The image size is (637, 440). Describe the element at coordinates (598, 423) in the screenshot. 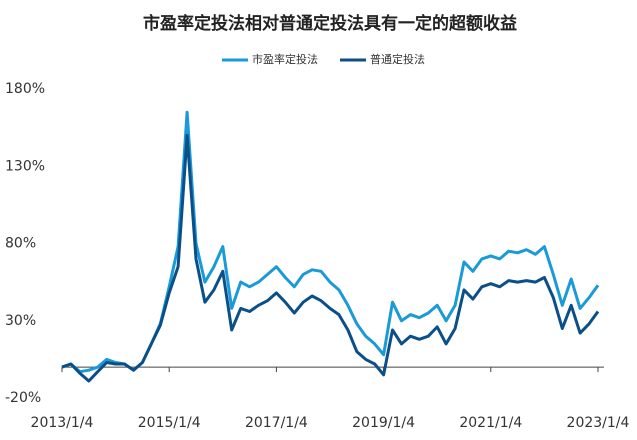

I see `x-tick-label: 2023/1/4` at that location.